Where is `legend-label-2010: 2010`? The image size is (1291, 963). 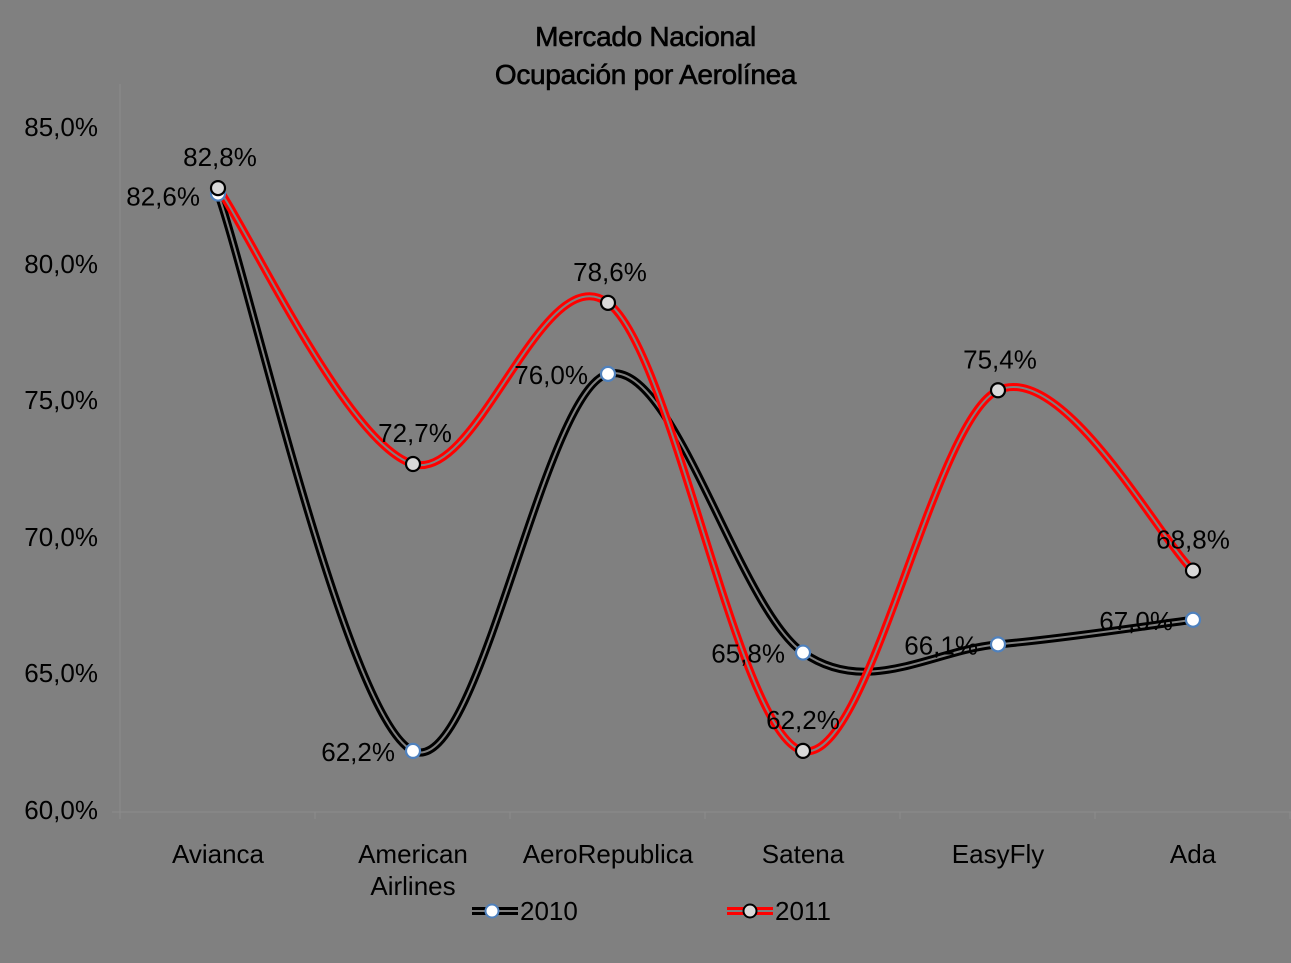
legend-label-2010: 2010 is located at coordinates (549, 910).